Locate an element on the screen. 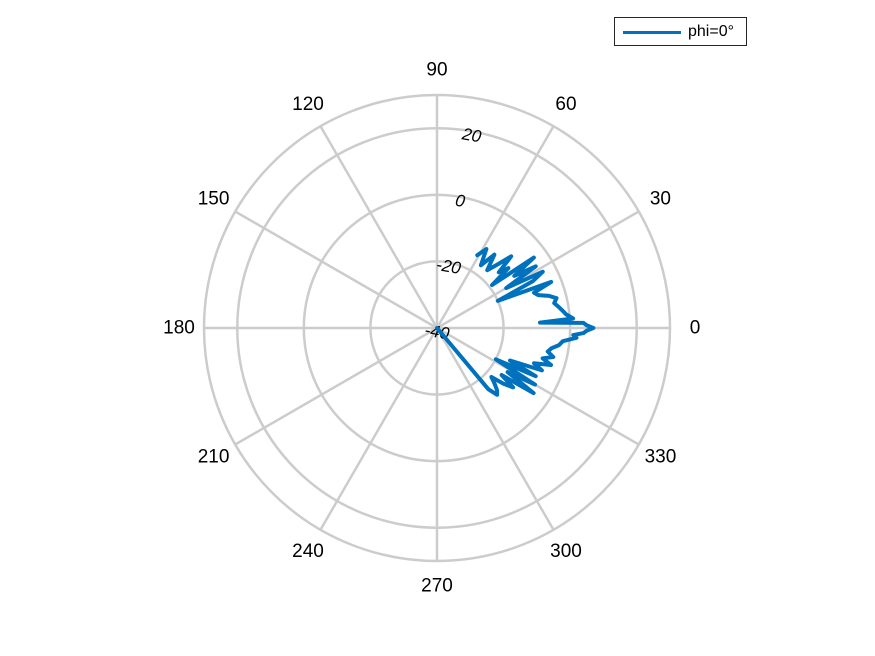 This screenshot has height=656, width=875. legend-label: phi=0° is located at coordinates (711, 31).